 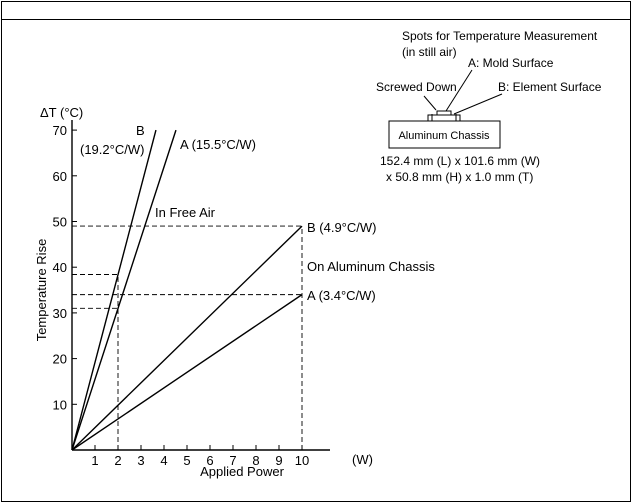 What do you see at coordinates (41, 290) in the screenshot?
I see `y-axis-label: Temperature Rise` at bounding box center [41, 290].